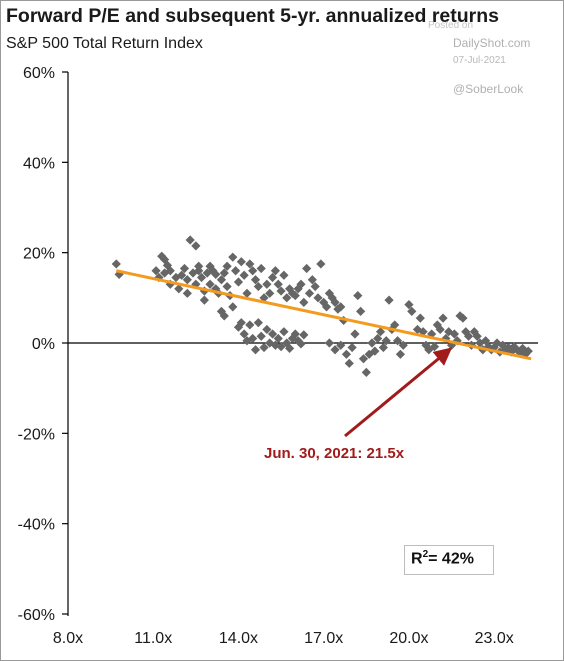 This screenshot has width=564, height=661. What do you see at coordinates (492, 43) in the screenshot?
I see `watermark-source: DailyShot.com` at bounding box center [492, 43].